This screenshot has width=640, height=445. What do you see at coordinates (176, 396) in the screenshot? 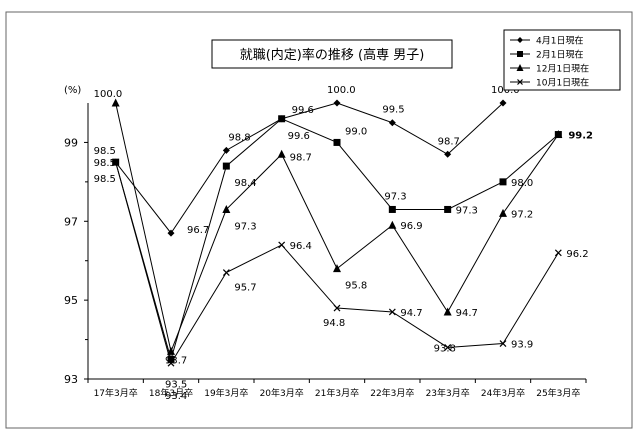
I see `data-label: 93.4` at bounding box center [176, 396].